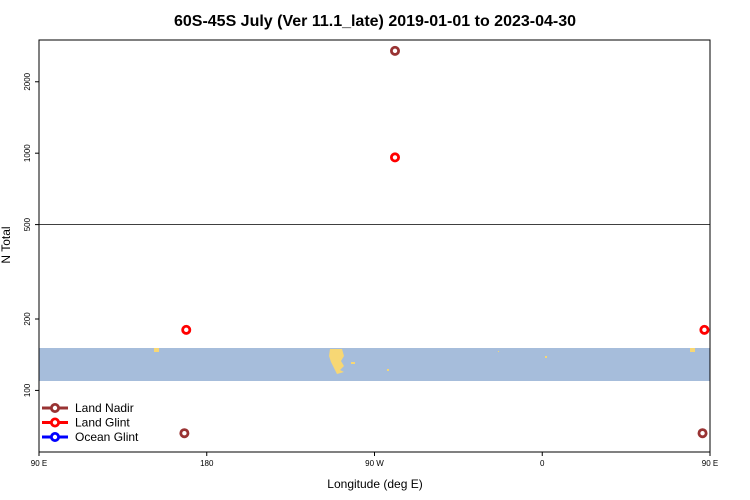 This screenshot has width=750, height=500. Describe the element at coordinates (102, 423) in the screenshot. I see `legend-label: Land Glint` at that location.